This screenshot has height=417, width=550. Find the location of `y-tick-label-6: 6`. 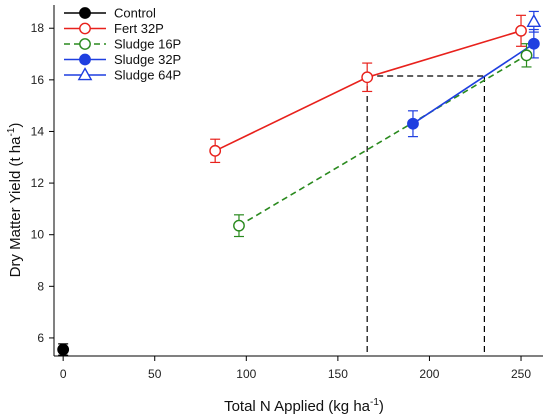

y-tick-label-6: 6 is located at coordinates (40, 338).